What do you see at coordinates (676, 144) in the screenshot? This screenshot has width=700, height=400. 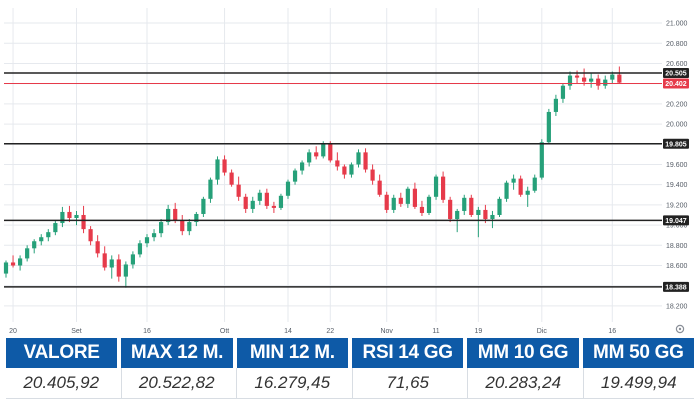 I see `level-badge-label: 19.805` at bounding box center [676, 144].